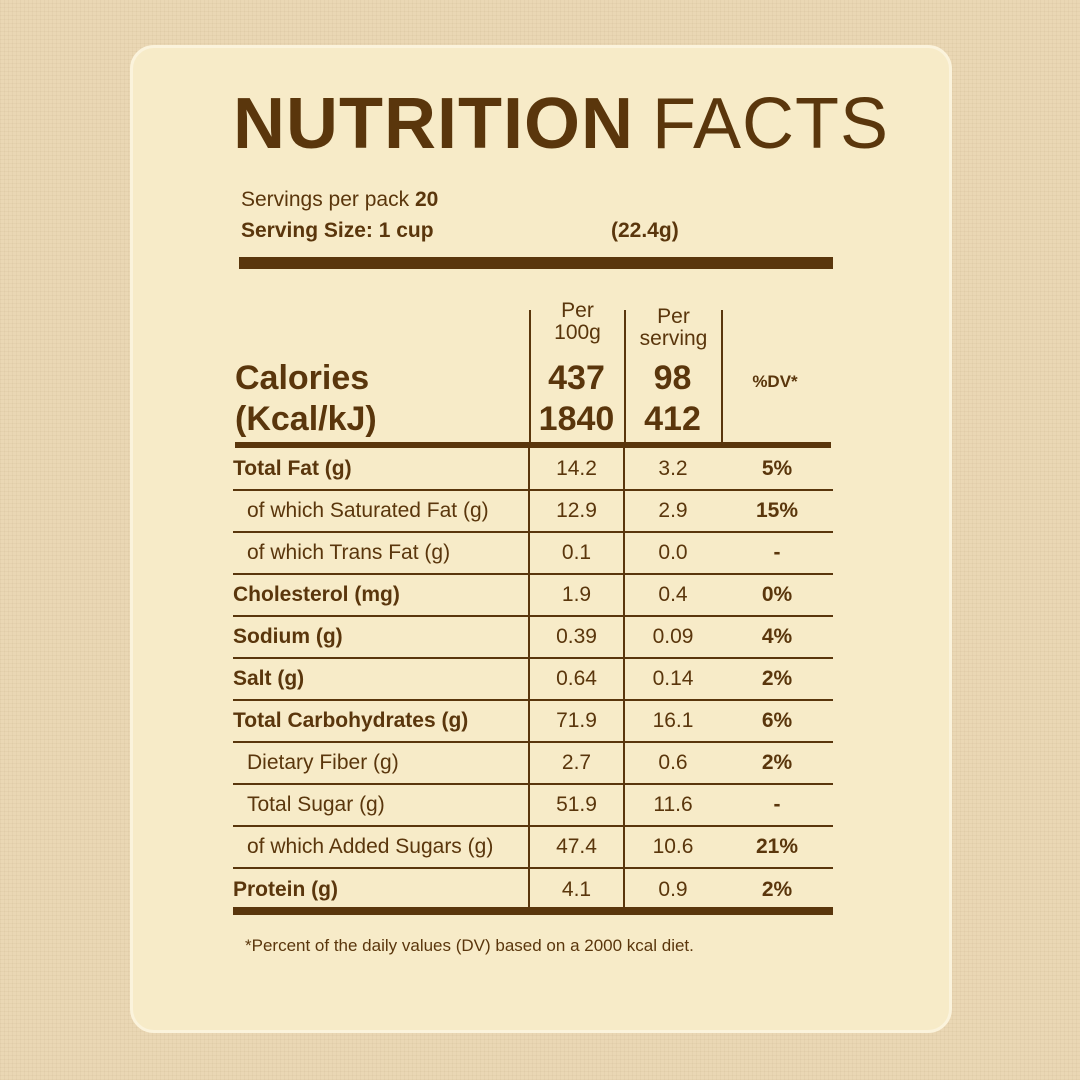 This screenshot has width=1080, height=1080. What do you see at coordinates (777, 847) in the screenshot?
I see `daily-value-percent: 21%` at bounding box center [777, 847].